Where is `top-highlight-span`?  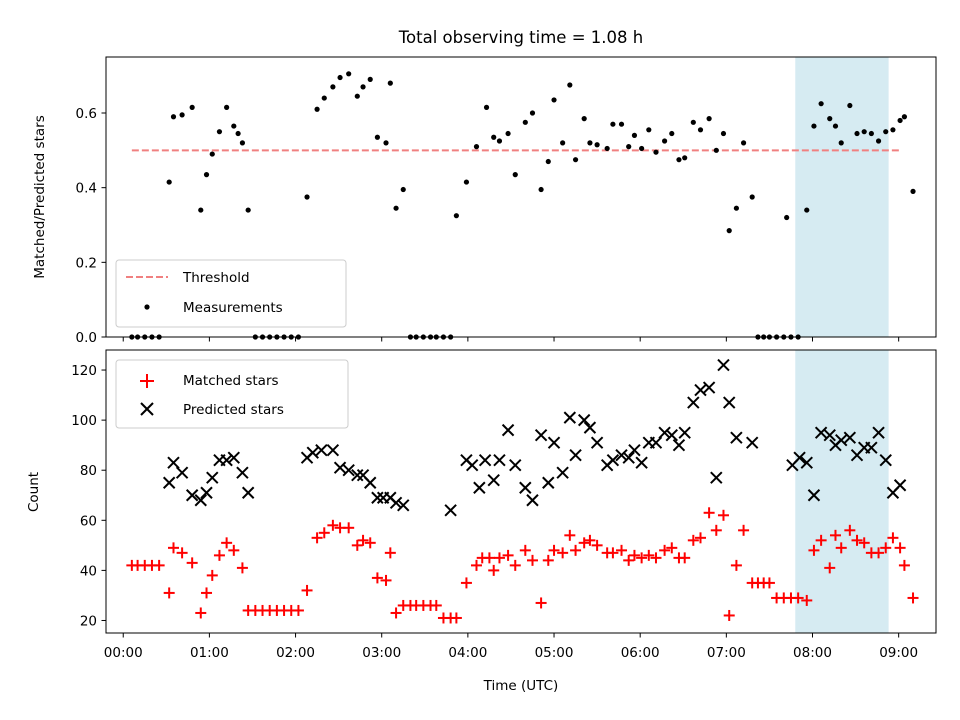 top-highlight-span is located at coordinates (842, 197).